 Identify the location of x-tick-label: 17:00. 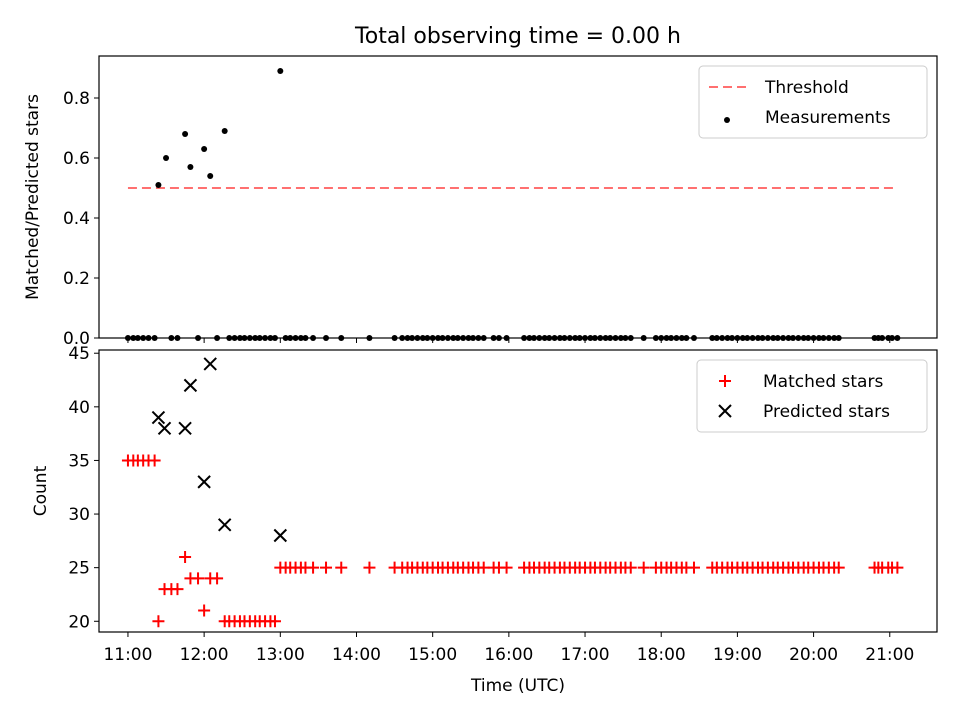
(585, 655).